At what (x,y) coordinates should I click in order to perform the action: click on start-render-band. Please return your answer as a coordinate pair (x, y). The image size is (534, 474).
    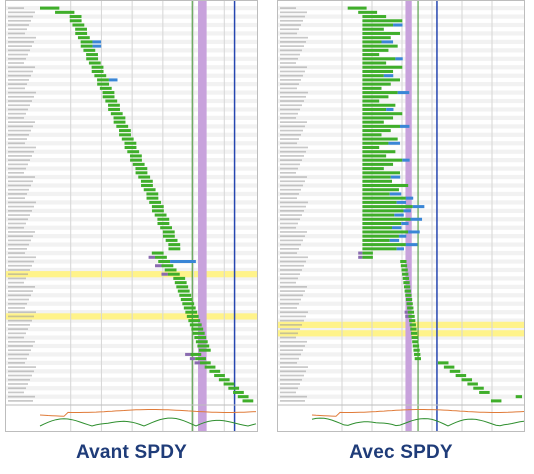
    Looking at the image, I should click on (202, 216).